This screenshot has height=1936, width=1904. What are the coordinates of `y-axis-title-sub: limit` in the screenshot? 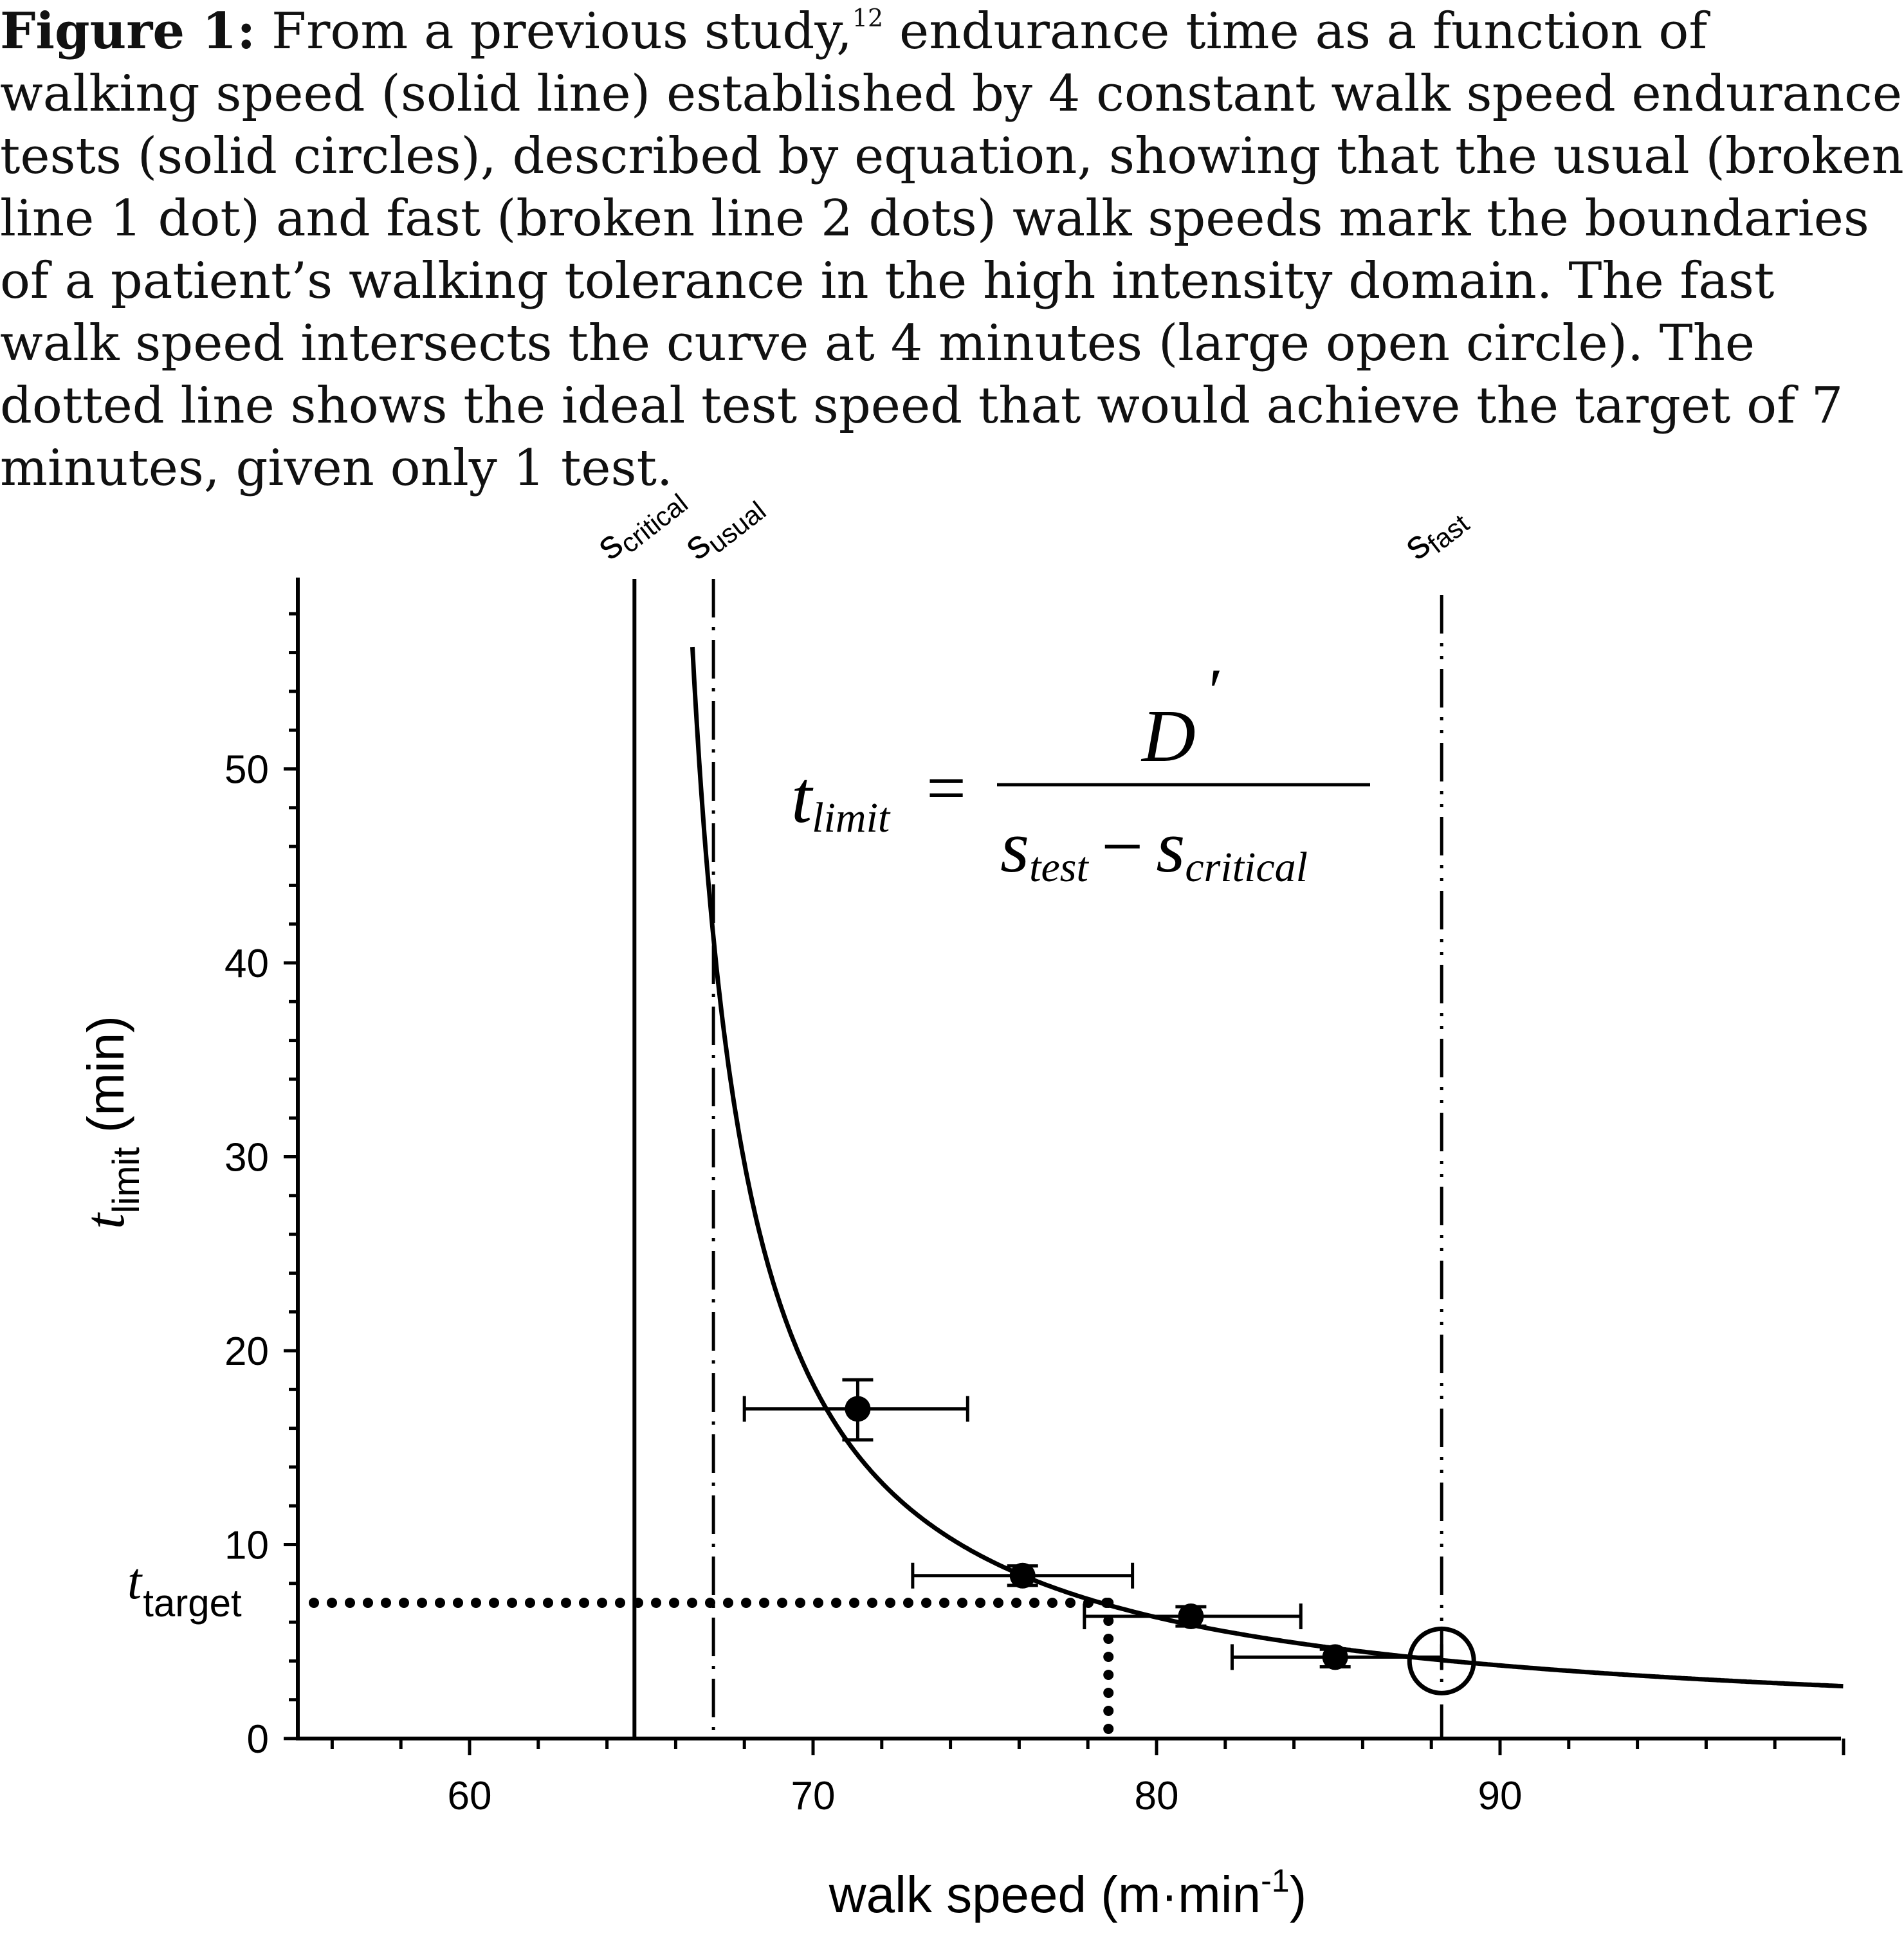 It's located at (126, 1180).